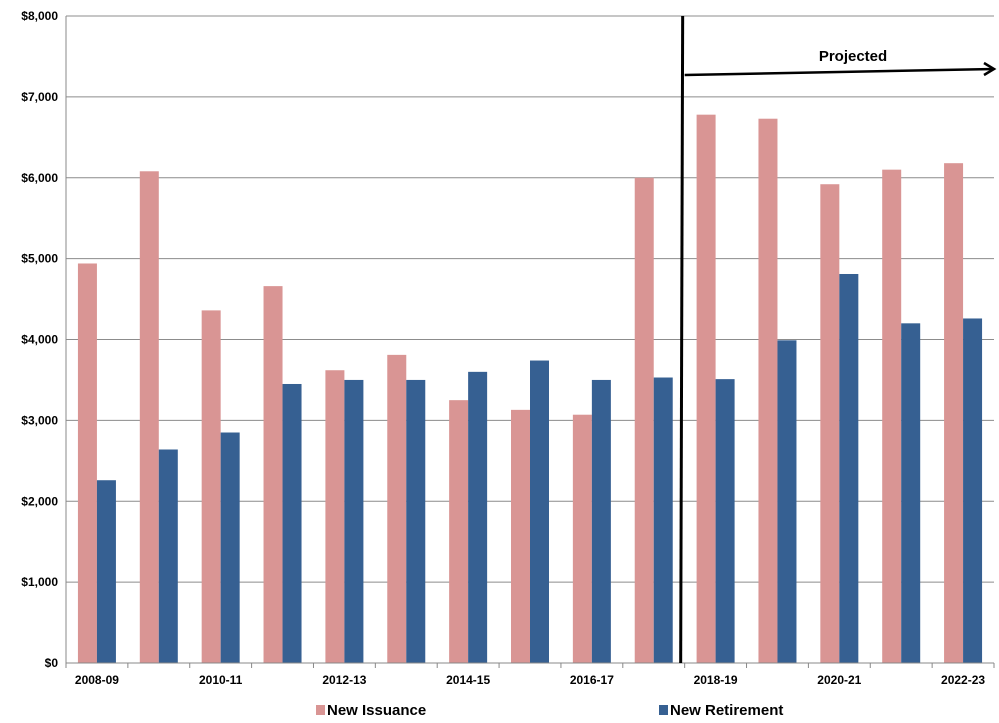 Image resolution: width=999 pixels, height=723 pixels. Describe the element at coordinates (839, 680) in the screenshot. I see `x-tick-label: 2020-21` at that location.